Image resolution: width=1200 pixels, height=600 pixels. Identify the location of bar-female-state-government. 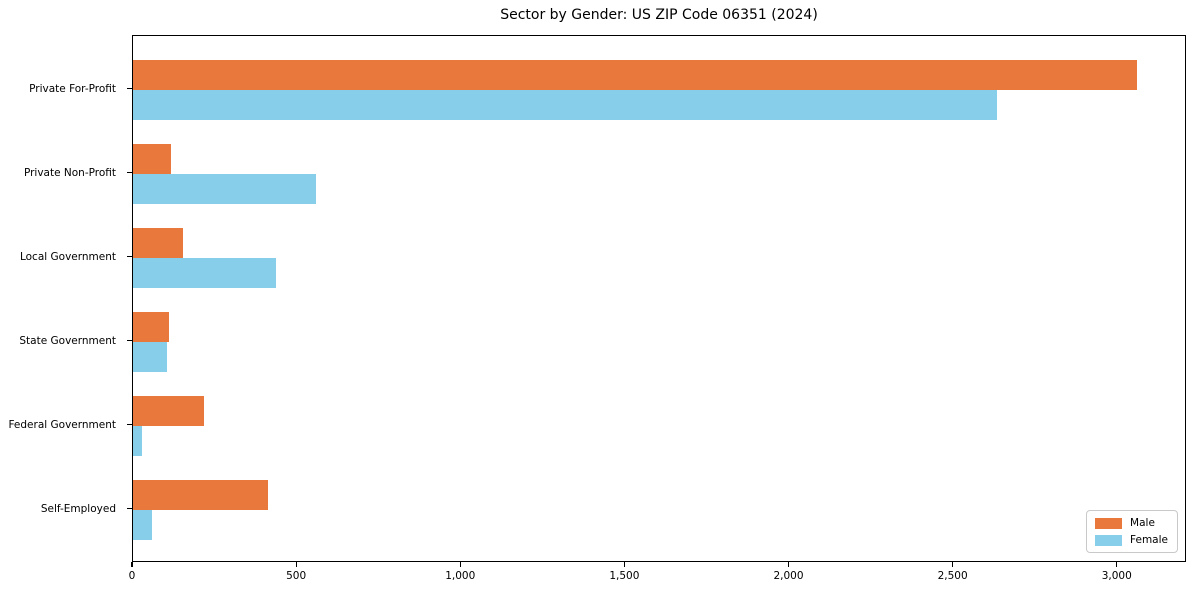
(150, 356).